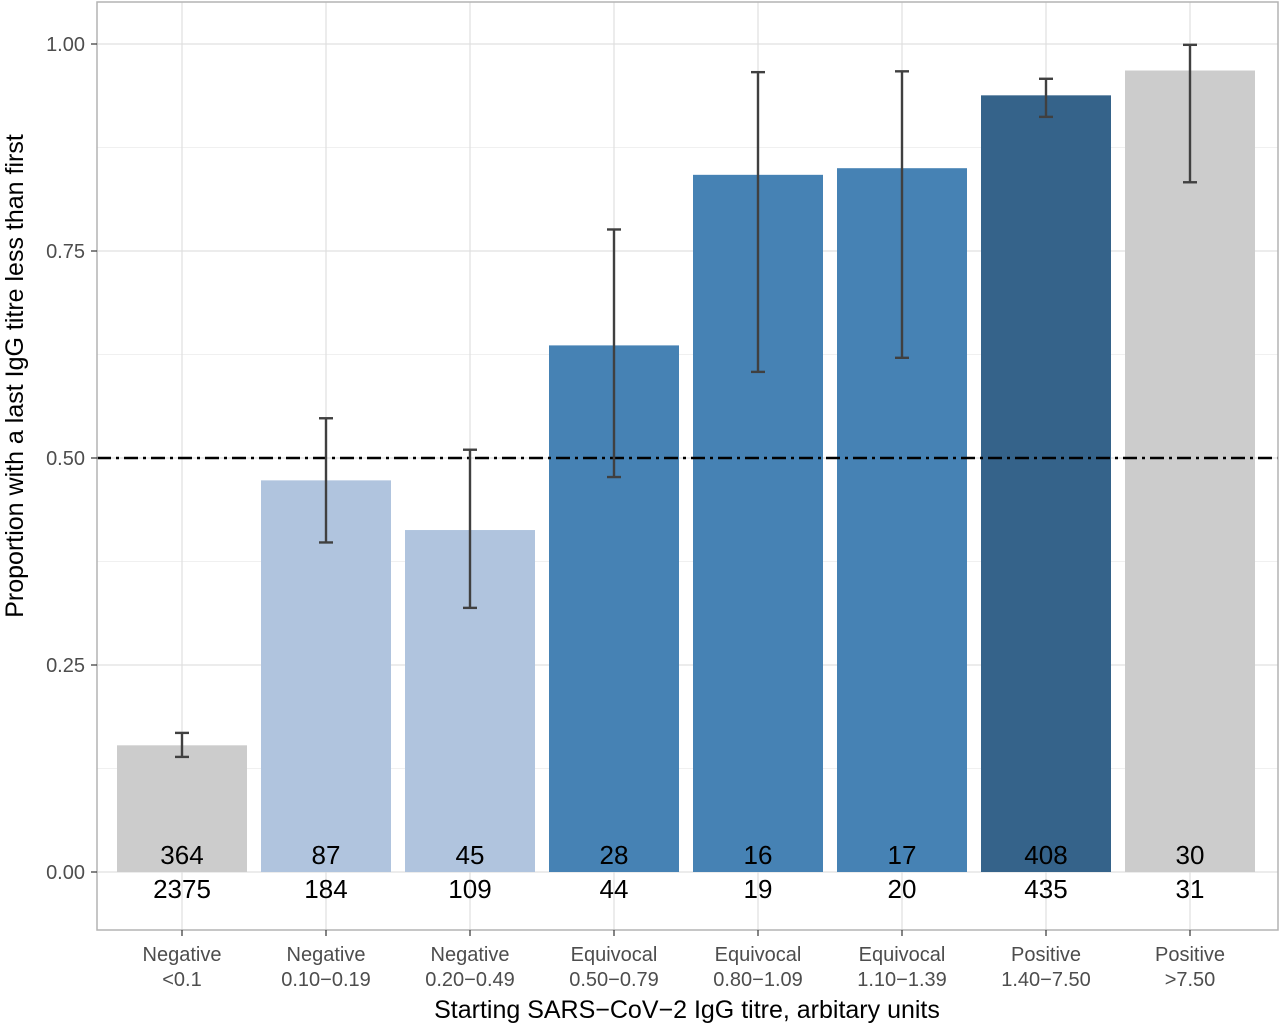 The height and width of the screenshot is (1033, 1280). What do you see at coordinates (65, 666) in the screenshot?
I see `y-tick-label: 0.25` at bounding box center [65, 666].